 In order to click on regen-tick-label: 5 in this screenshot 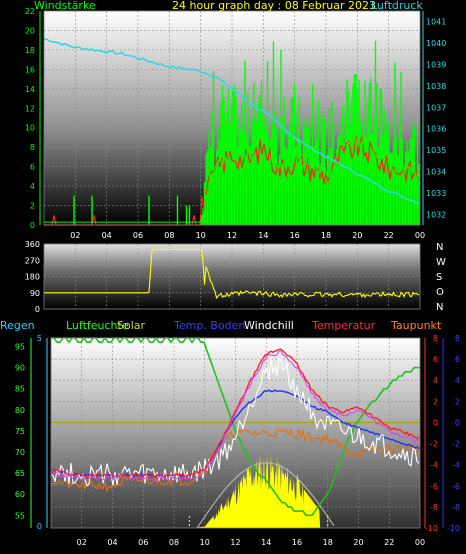, I will do `click(39, 338)`.